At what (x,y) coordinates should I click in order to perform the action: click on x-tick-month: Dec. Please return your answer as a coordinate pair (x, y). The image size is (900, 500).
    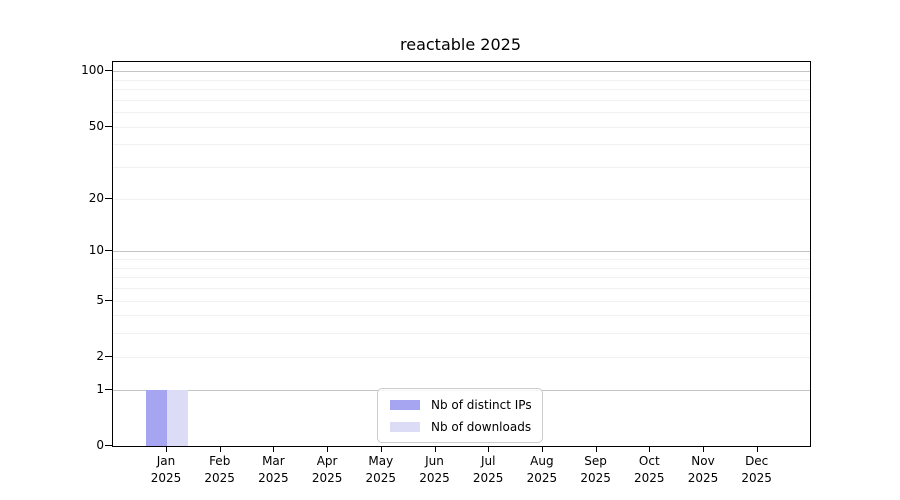
    Looking at the image, I should click on (757, 461).